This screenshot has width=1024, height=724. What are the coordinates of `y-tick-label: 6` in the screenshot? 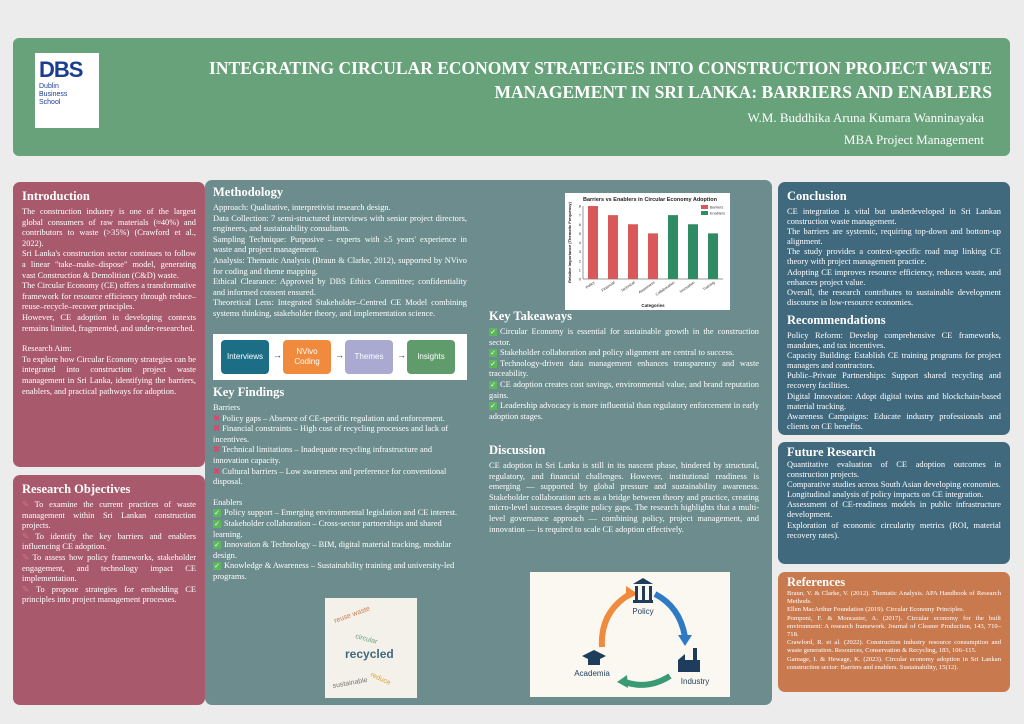 It's located at (580, 224).